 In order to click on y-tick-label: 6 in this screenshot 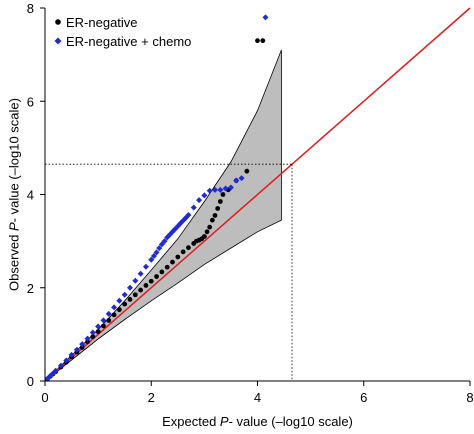, I will do `click(30, 101)`.